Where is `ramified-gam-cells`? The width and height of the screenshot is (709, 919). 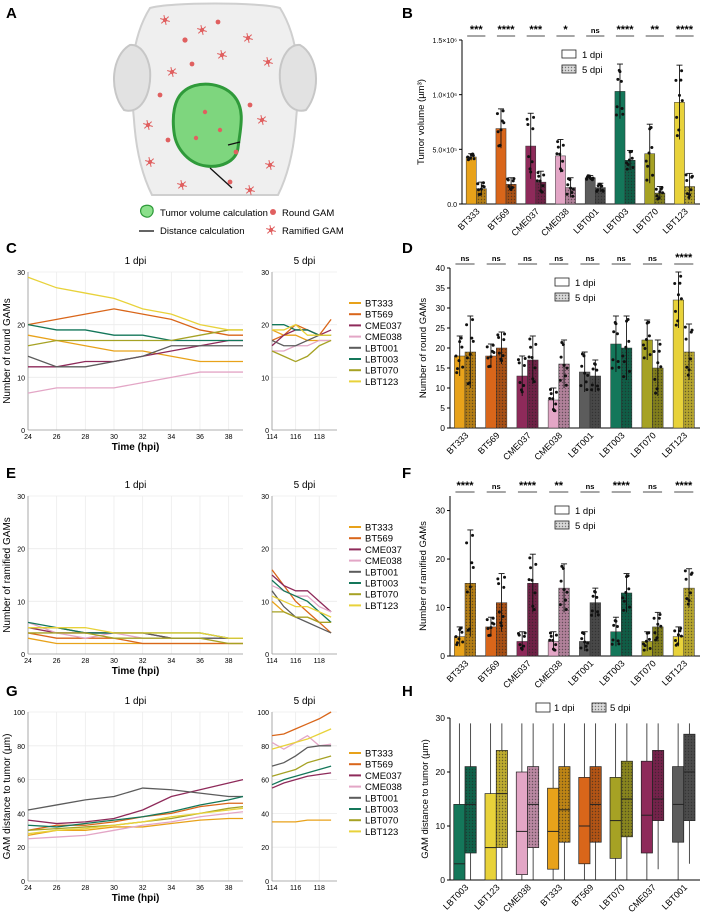 ramified-gam-cells is located at coordinates (209, 105).